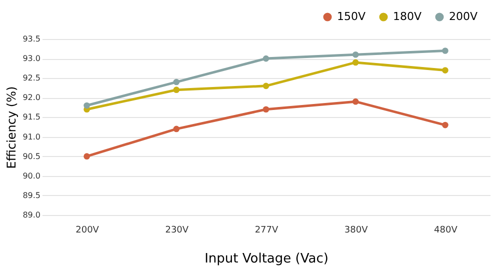 The height and width of the screenshot is (270, 500). What do you see at coordinates (266, 259) in the screenshot?
I see `x-axis-title: Input Voltage (Vac)` at bounding box center [266, 259].